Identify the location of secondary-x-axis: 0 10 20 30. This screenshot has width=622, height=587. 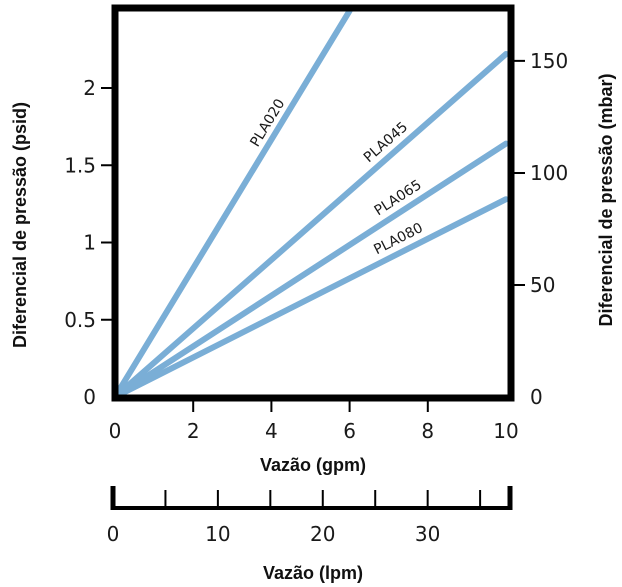
(310, 516).